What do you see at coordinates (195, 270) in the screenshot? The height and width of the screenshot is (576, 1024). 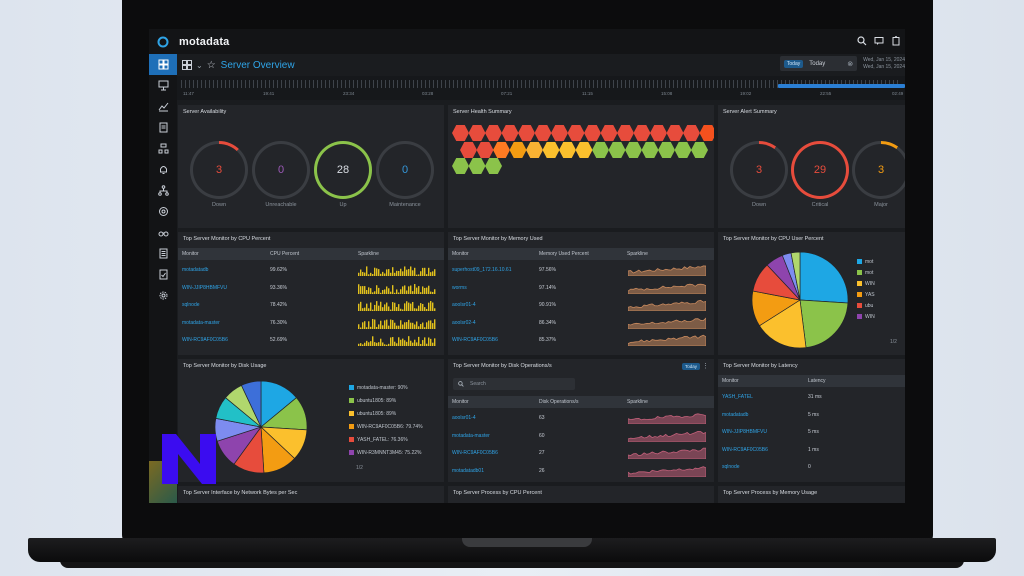 I see `monitor-link: motadatadb` at bounding box center [195, 270].